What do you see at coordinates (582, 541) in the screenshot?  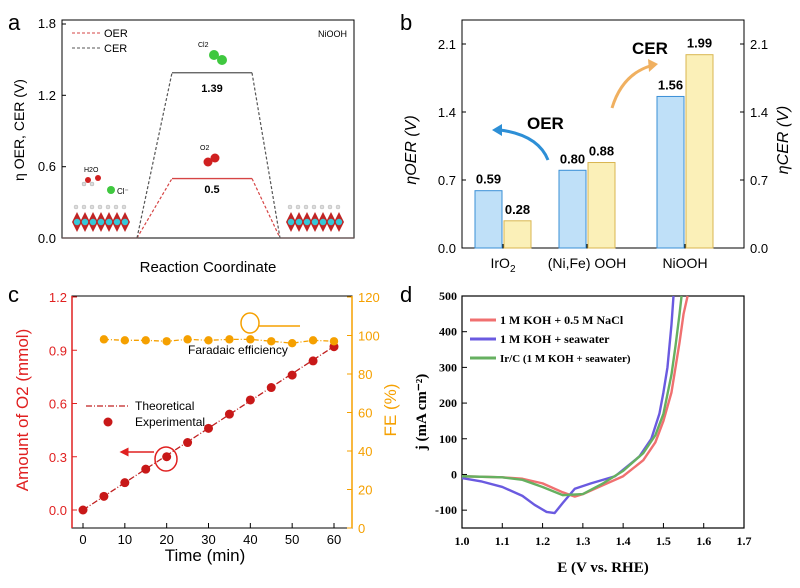 I see `d-xtick-label: 1.3` at bounding box center [582, 541].